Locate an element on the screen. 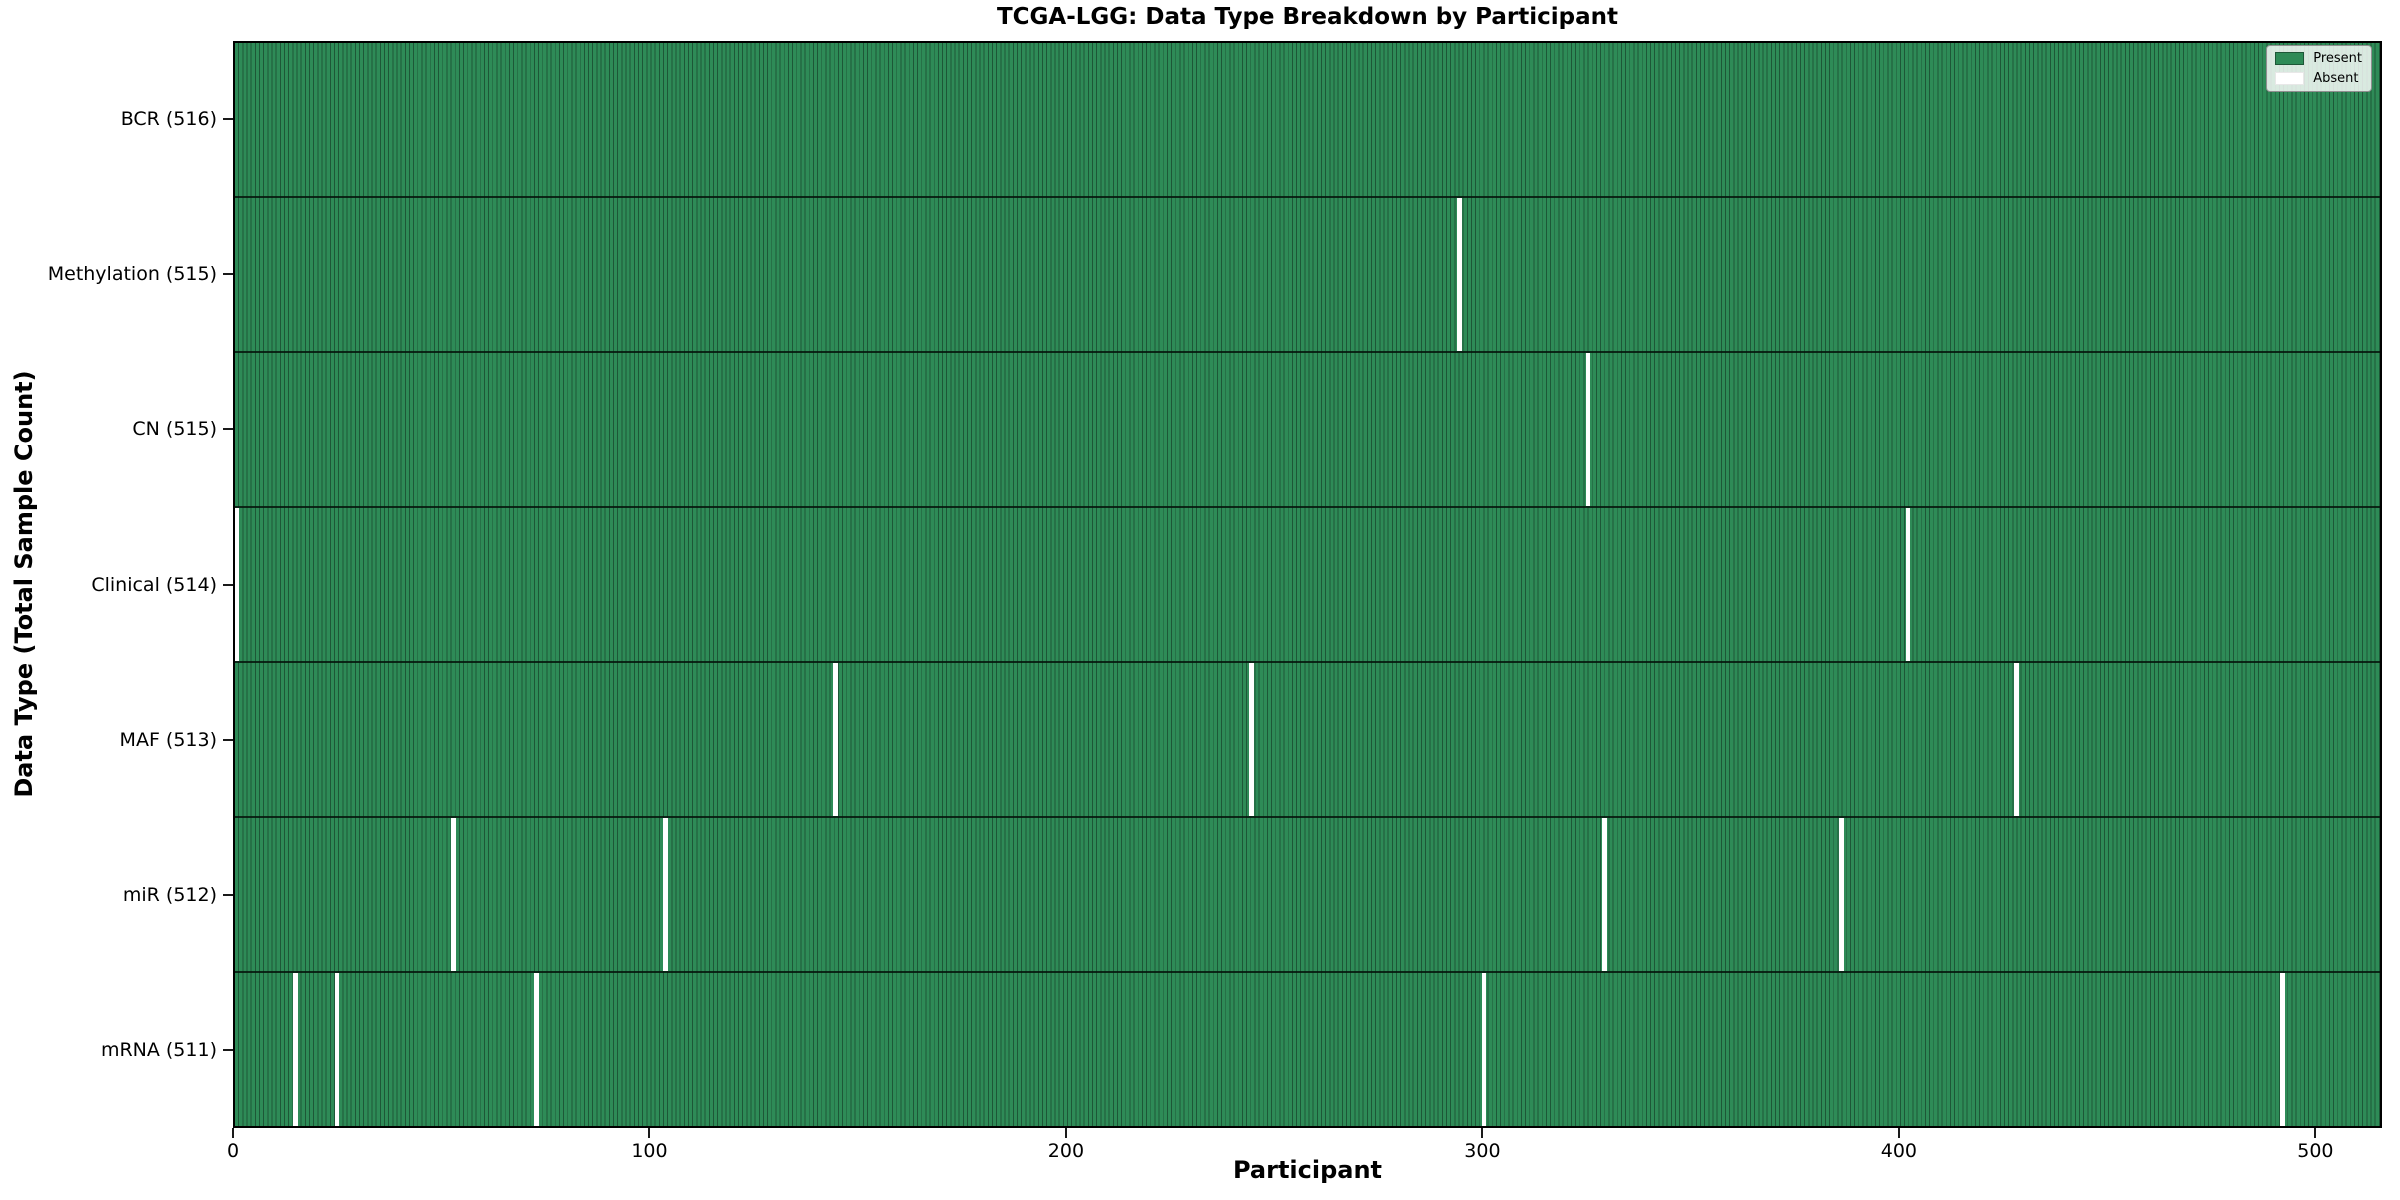  y-tick-label-mir: miR (512) is located at coordinates (169, 895).